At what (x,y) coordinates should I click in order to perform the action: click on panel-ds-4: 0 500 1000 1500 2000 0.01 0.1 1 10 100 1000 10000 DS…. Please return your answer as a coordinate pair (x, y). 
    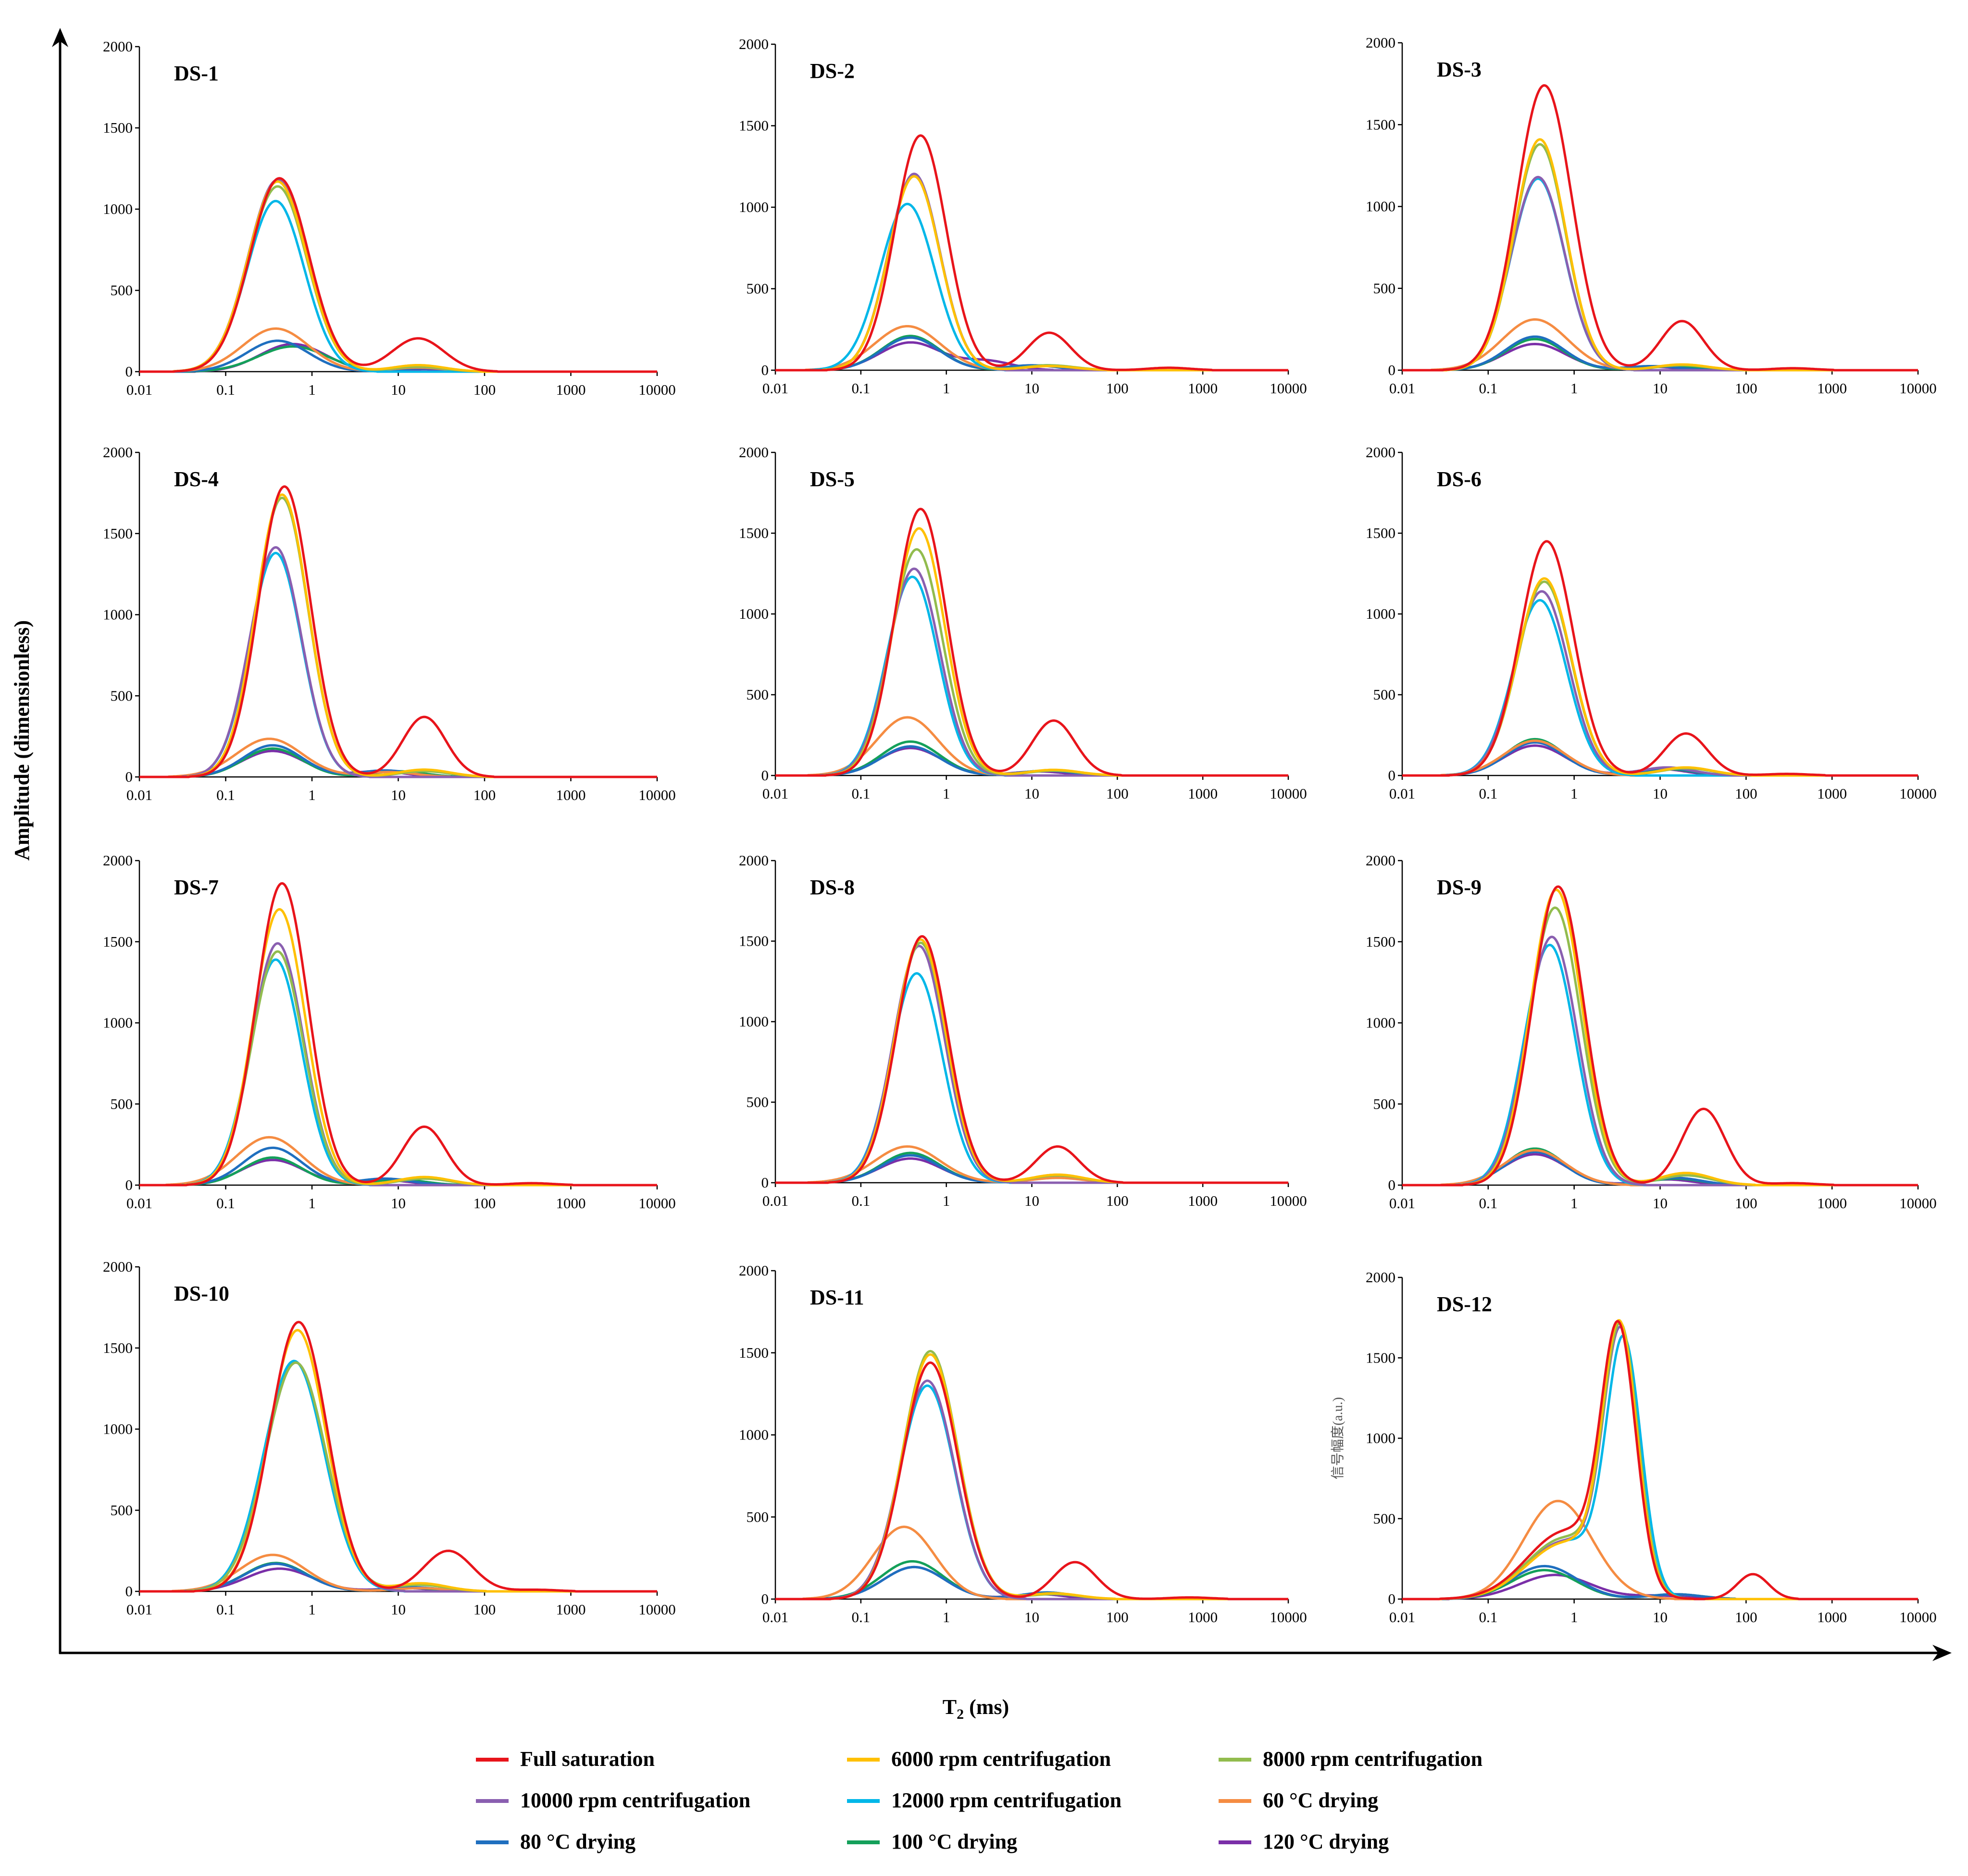
    Looking at the image, I should click on (389, 623).